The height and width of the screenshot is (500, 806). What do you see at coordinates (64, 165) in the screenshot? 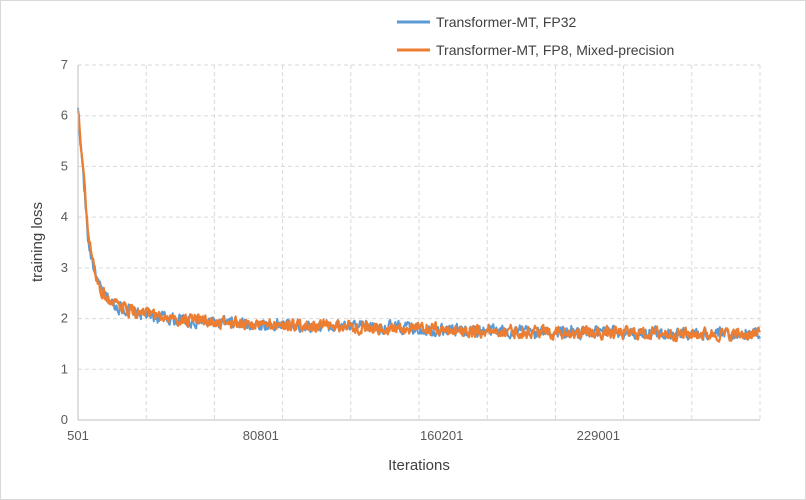
I see `y-tick-label: 5` at bounding box center [64, 165].